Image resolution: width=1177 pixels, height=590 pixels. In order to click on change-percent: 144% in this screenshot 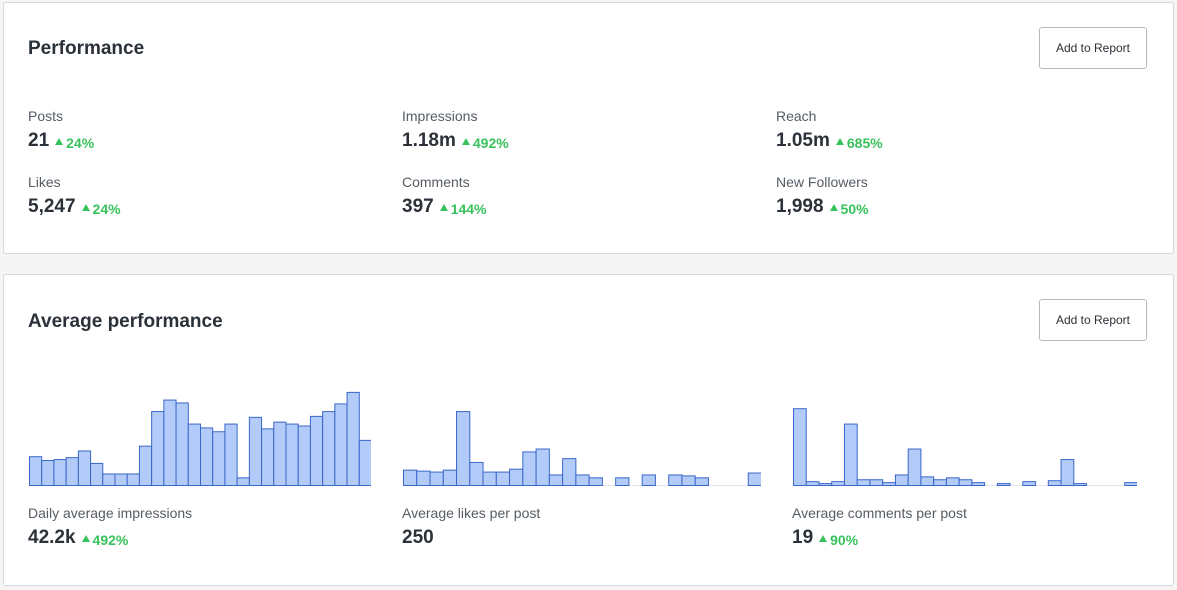, I will do `click(468, 208)`.